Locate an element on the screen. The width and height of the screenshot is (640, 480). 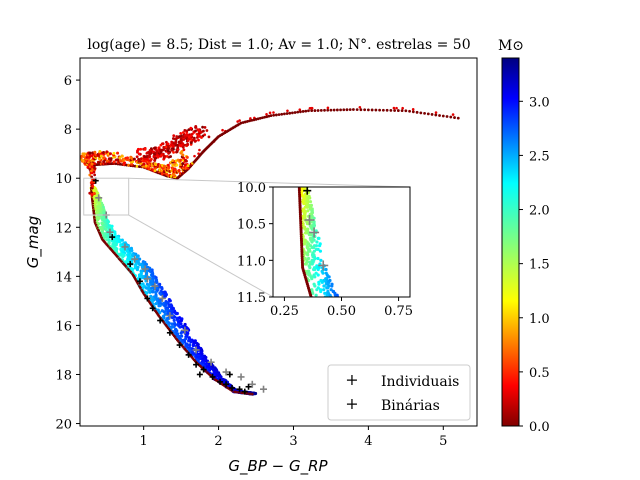
inset-y-tick-label: 10.0 is located at coordinates (251, 188).